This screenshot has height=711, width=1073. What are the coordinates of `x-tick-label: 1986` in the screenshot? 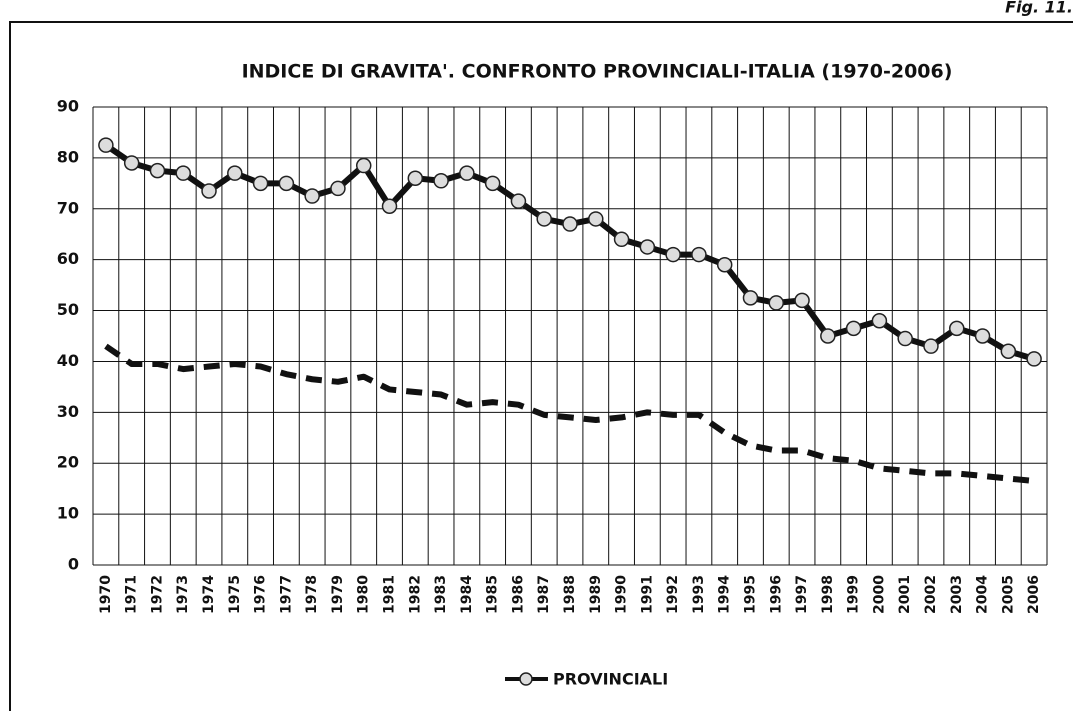 It's located at (518, 594).